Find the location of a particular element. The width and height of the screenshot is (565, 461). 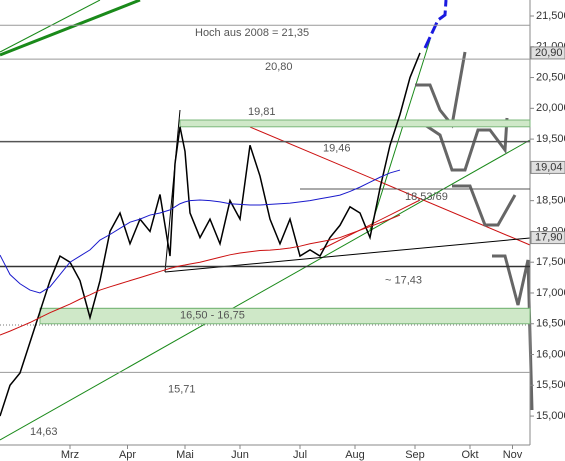

level-label: 18,53/69 is located at coordinates (426, 197).